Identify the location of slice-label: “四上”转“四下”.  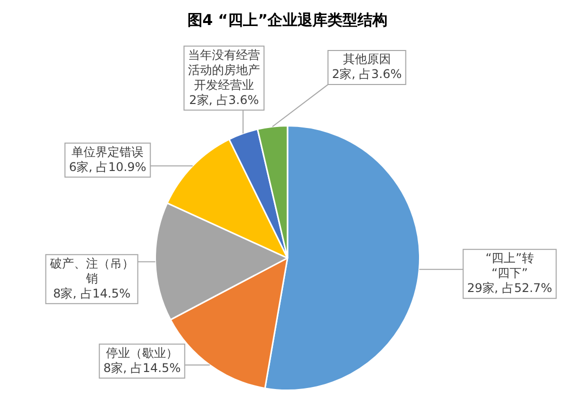
(509, 265).